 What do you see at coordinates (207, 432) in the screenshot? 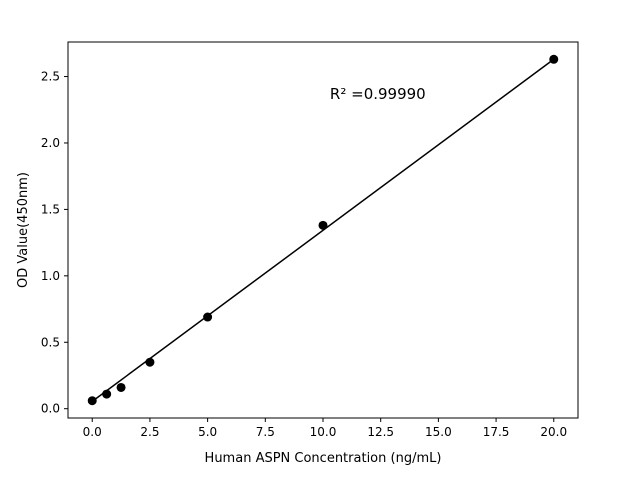
I see `x-tick-label: 5.0` at bounding box center [207, 432].